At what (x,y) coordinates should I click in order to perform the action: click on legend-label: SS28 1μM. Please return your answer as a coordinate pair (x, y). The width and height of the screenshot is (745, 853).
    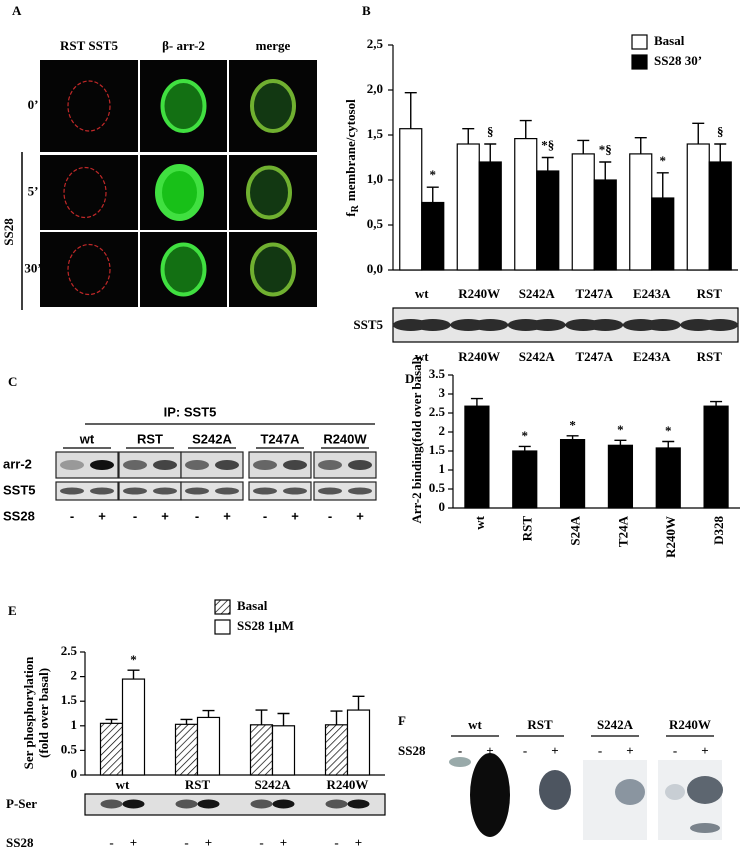
    Looking at the image, I should click on (265, 625).